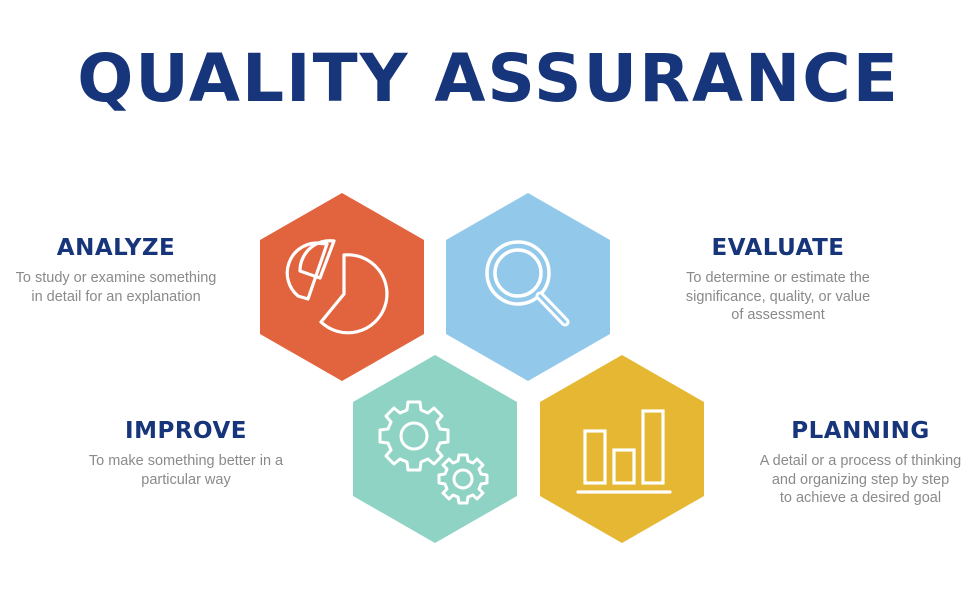 Image resolution: width=977 pixels, height=600 pixels. I want to click on evaluate-line-2: significance, quality, or value, so click(778, 296).